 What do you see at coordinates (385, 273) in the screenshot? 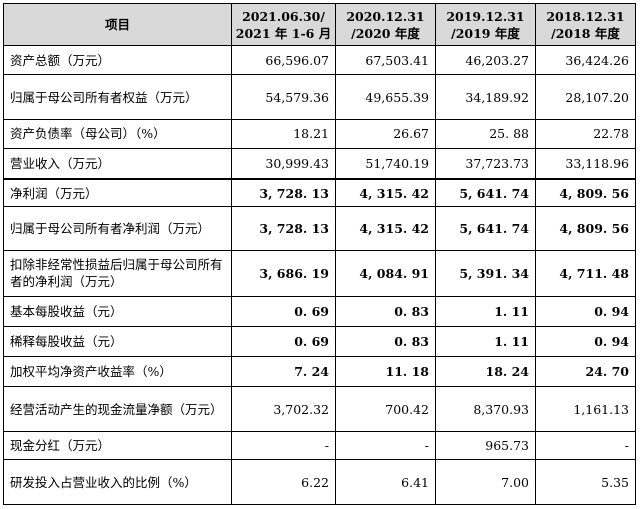
I see `cell-value: 4, 084. 91` at bounding box center [385, 273].